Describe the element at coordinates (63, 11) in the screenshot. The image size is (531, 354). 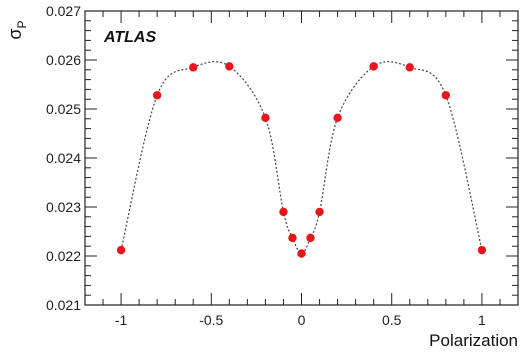
I see `y-tick-label: 0.027` at that location.